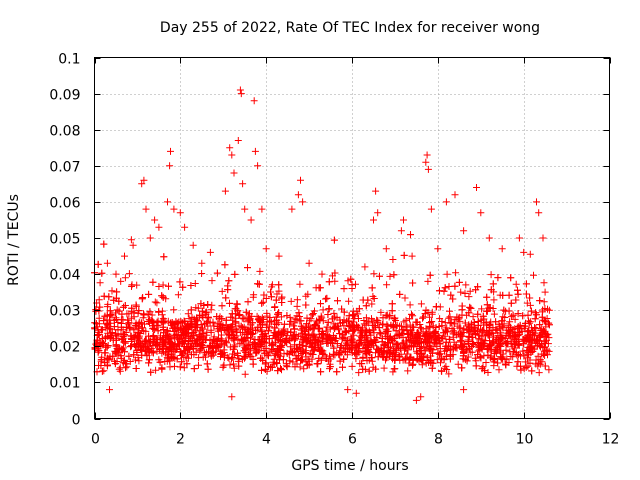 The height and width of the screenshot is (480, 640). What do you see at coordinates (64, 240) in the screenshot?
I see `y-tick-label: 0.05` at bounding box center [64, 240].